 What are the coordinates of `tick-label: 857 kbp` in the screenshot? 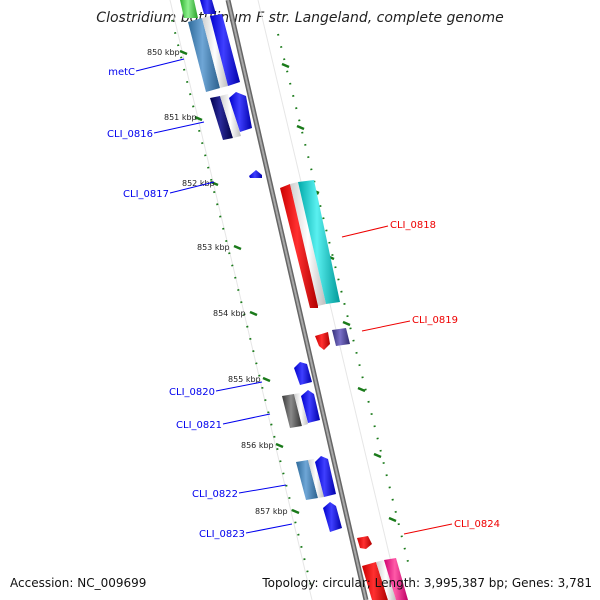 It's located at (271, 511).